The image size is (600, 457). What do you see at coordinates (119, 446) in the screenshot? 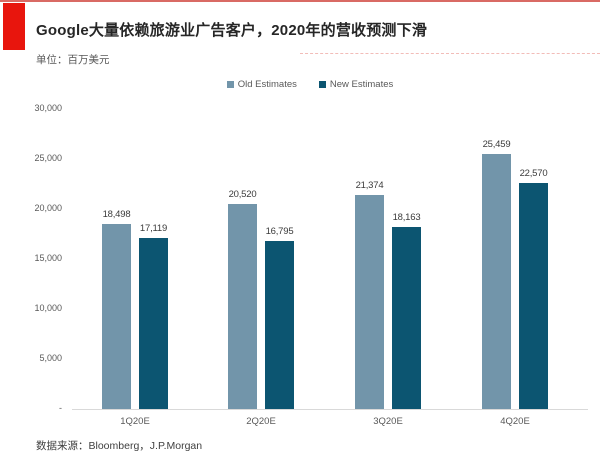
I see `data-source: 数据来源：Bloomberg，J.P.Morgan` at bounding box center [119, 446].